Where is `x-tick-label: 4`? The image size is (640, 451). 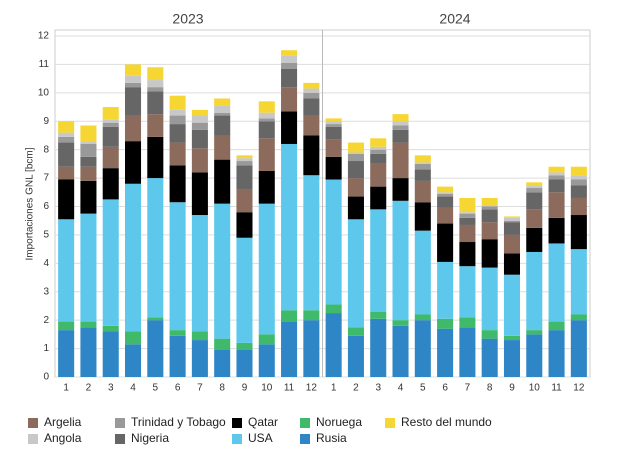 x-tick-label: 4 is located at coordinates (133, 388).